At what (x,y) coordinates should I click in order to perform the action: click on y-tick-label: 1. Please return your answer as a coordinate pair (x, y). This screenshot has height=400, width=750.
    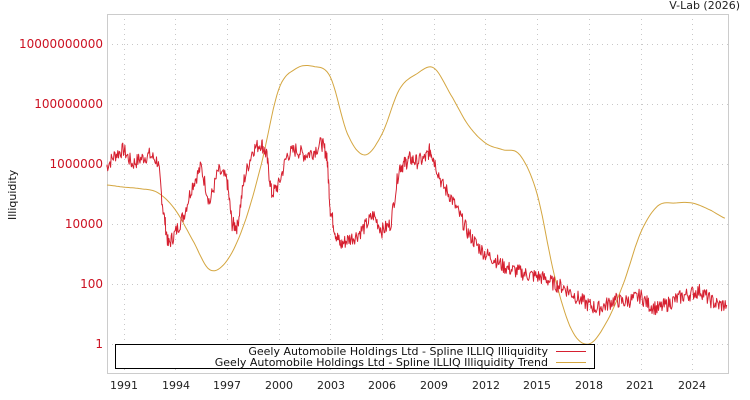
    Looking at the image, I should click on (99, 344).